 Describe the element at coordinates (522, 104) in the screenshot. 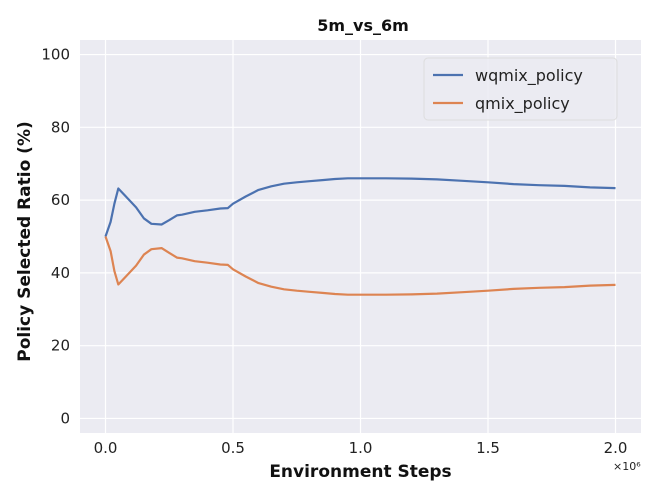

I see `legend-label: qmix_policy` at that location.